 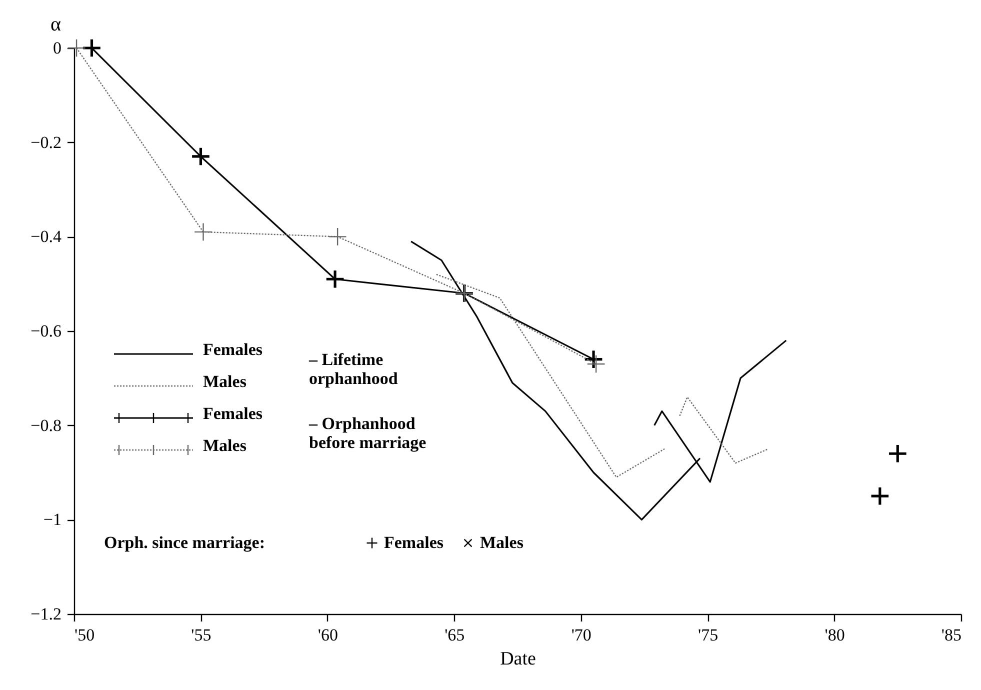 I want to click on x-tick-label: '60, so click(x=328, y=635).